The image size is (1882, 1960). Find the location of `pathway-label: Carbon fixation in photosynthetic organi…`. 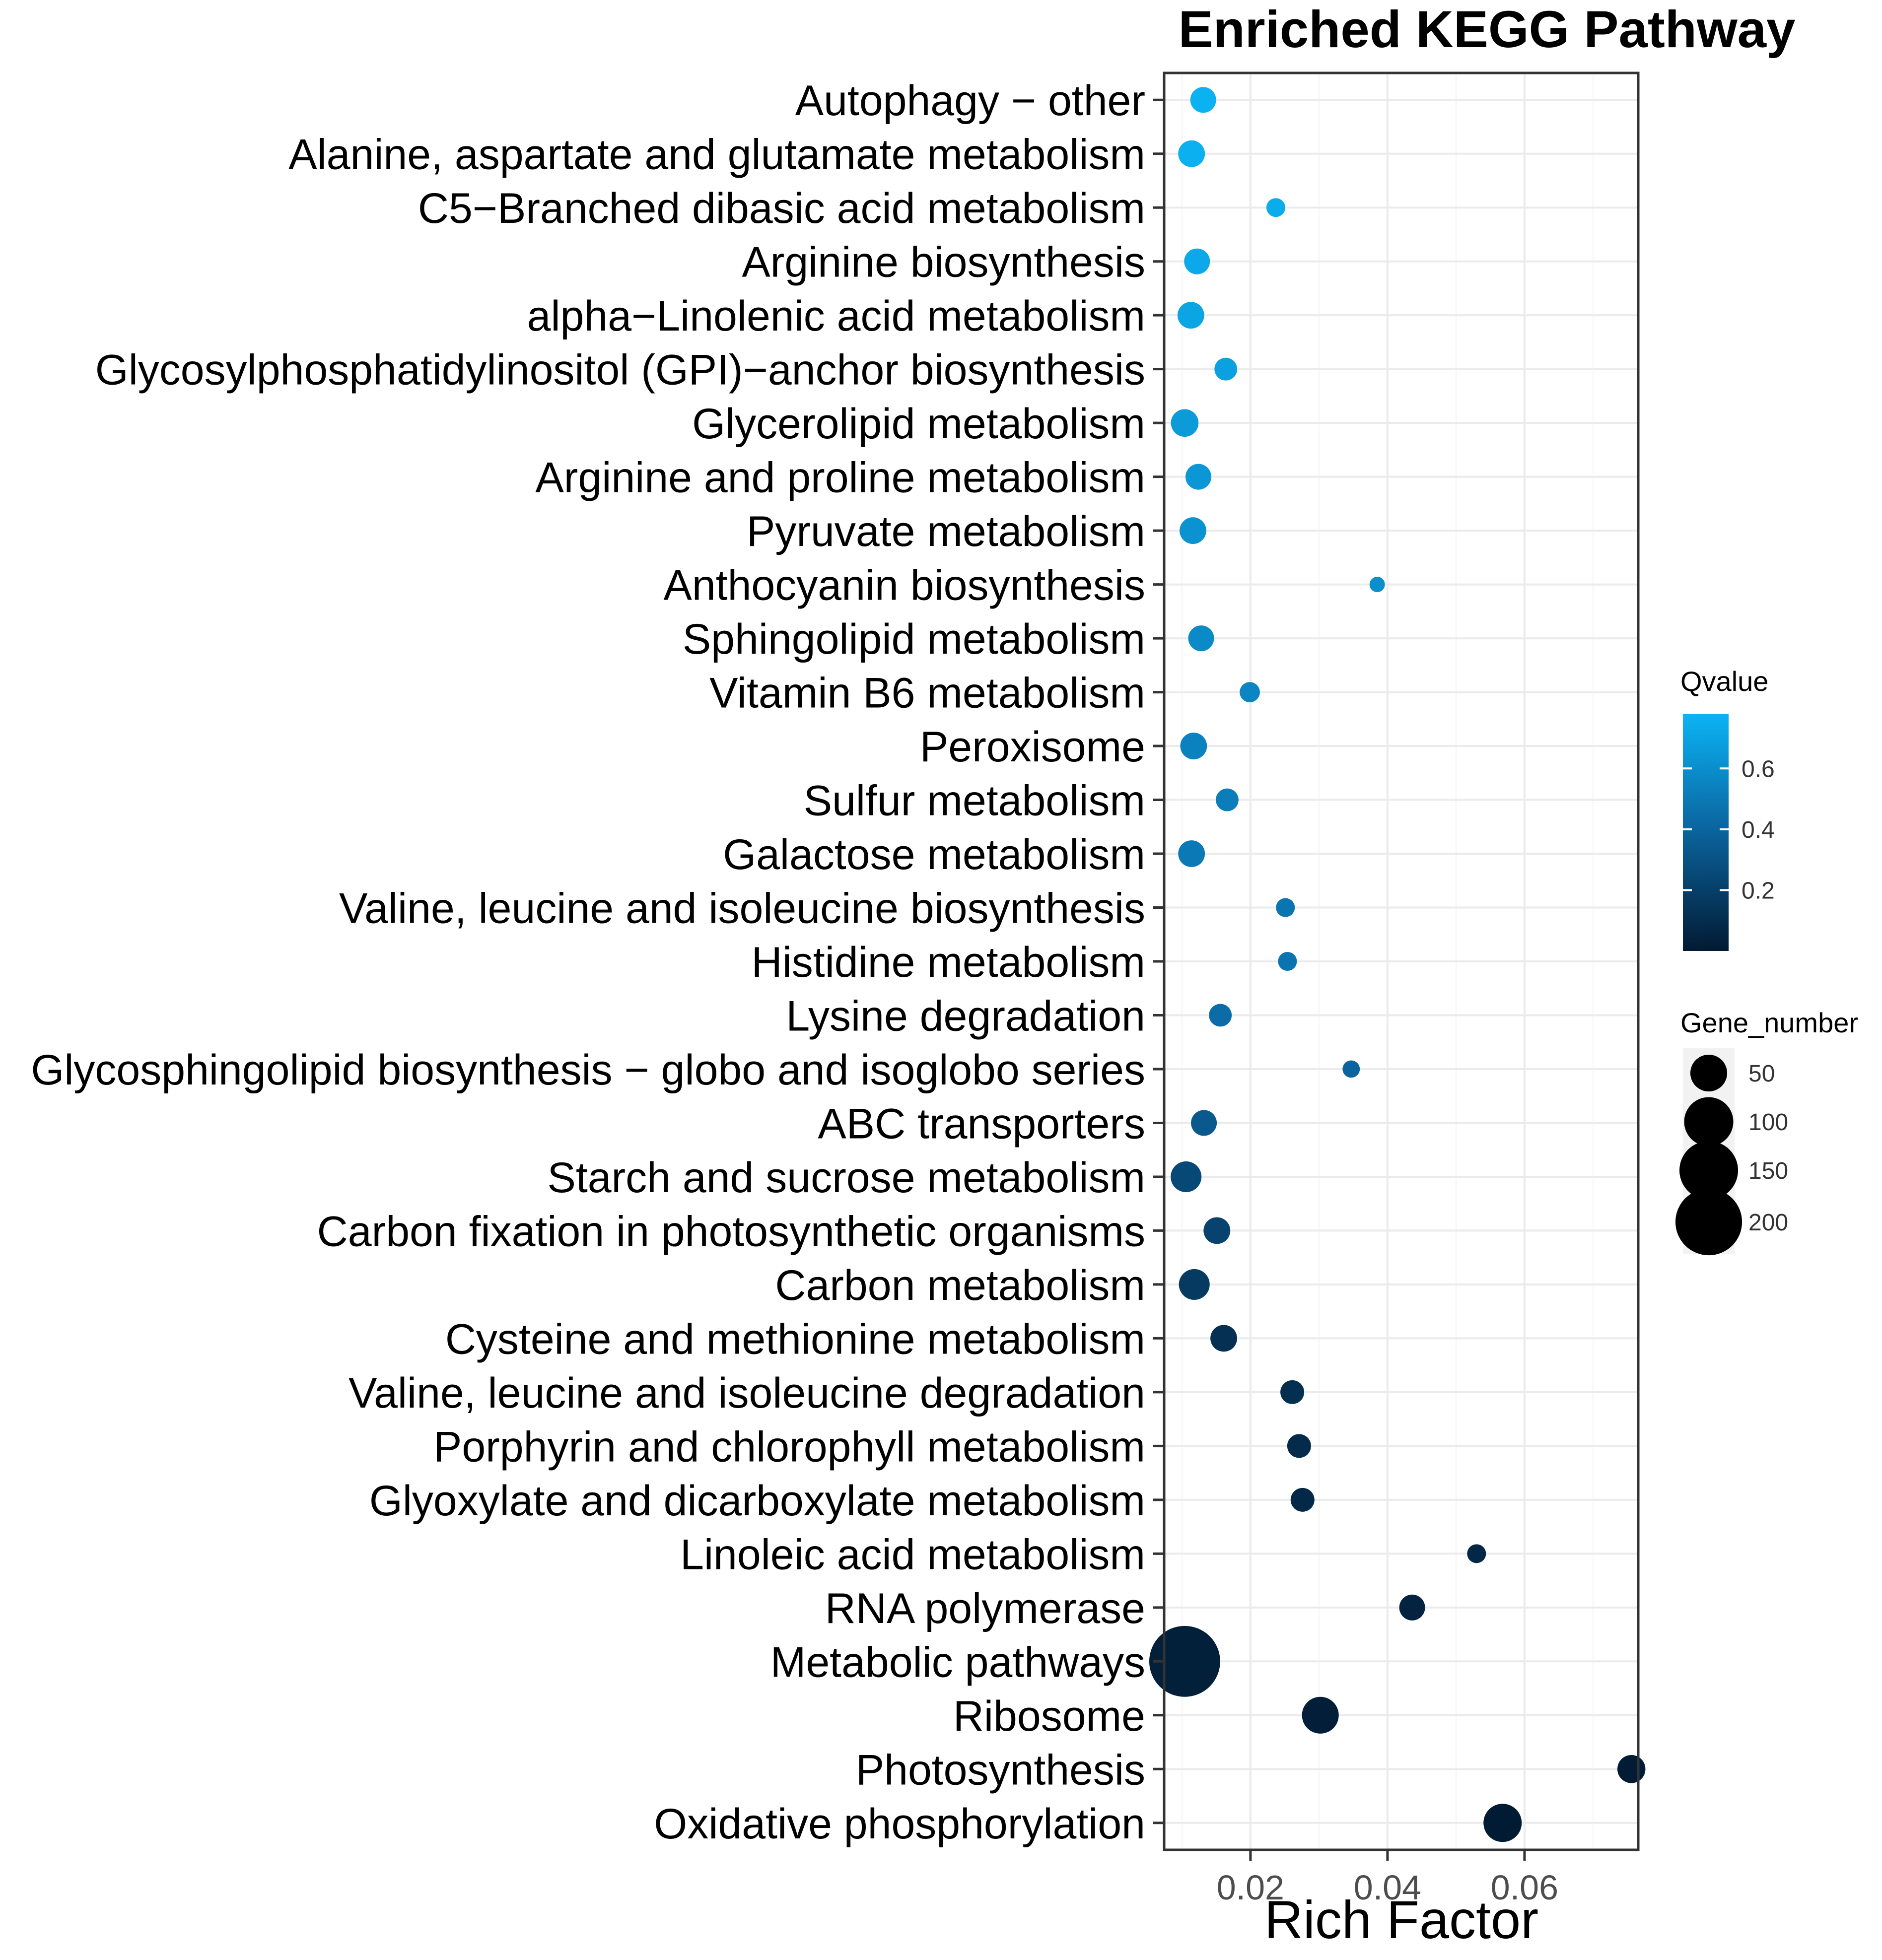

pathway-label: Carbon fixation in photosynthetic organi… is located at coordinates (731, 1231).